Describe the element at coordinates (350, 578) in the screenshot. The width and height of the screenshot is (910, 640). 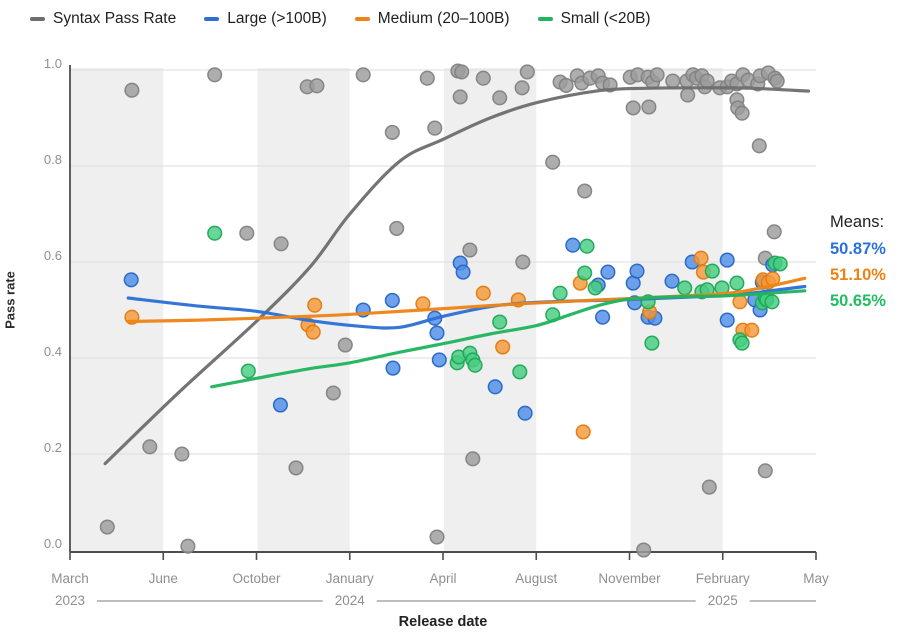
I see `x-tick-label: January` at that location.